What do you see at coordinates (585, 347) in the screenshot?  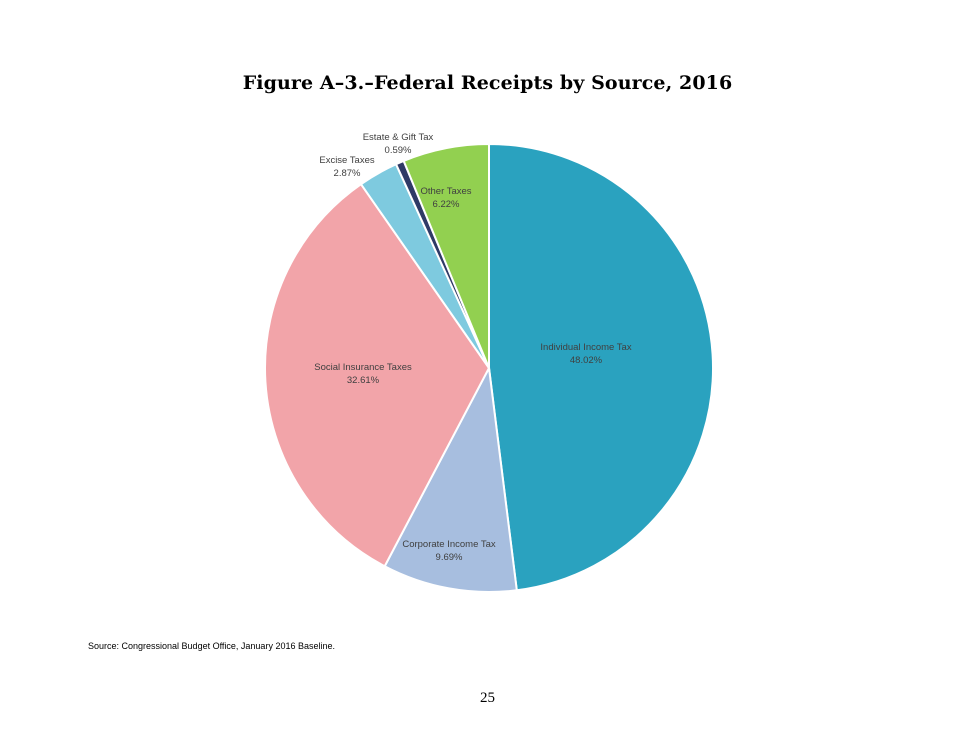 I see `slice-label-individual-income-tax: Individual Income Tax` at bounding box center [585, 347].